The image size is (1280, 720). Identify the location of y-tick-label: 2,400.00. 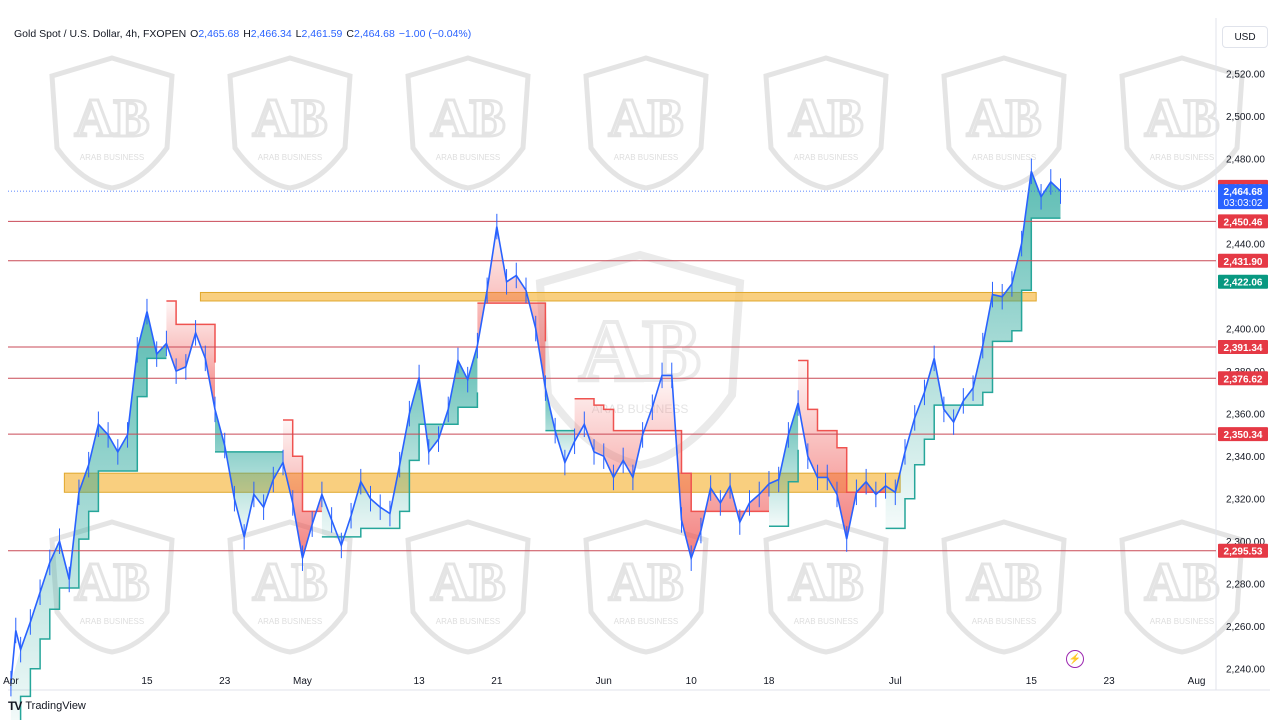
(1245, 330).